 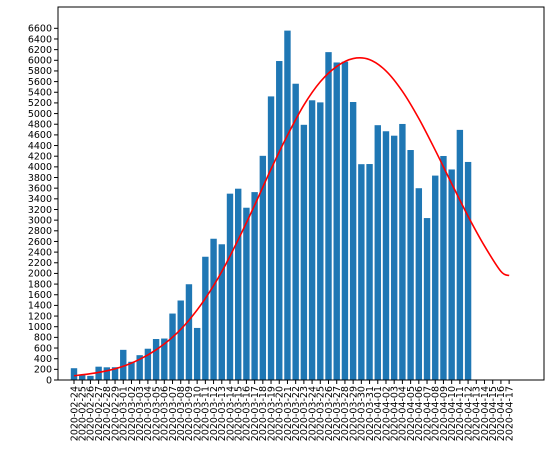 What do you see at coordinates (40, 167) in the screenshot?
I see `y-tick-label-4000: 4000` at bounding box center [40, 167].